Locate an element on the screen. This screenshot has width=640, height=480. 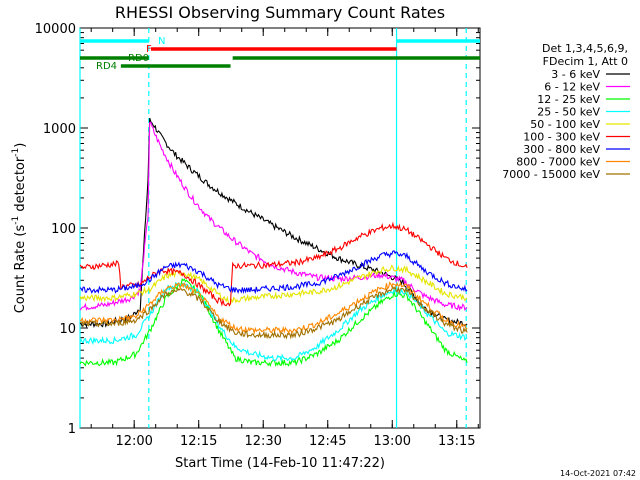
y-tick-label: 10000 is located at coordinates (55, 29).